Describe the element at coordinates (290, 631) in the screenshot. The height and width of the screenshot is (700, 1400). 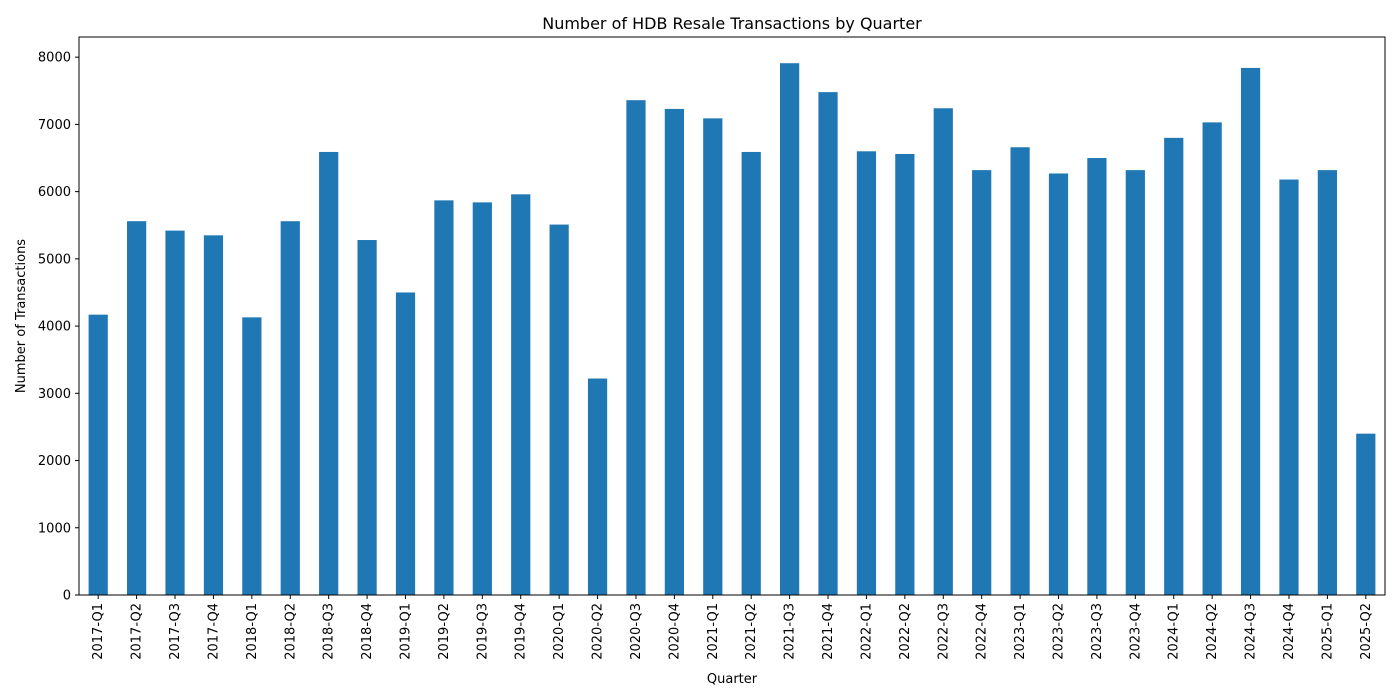
I see `x-tick-label: 2018-Q2` at that location.